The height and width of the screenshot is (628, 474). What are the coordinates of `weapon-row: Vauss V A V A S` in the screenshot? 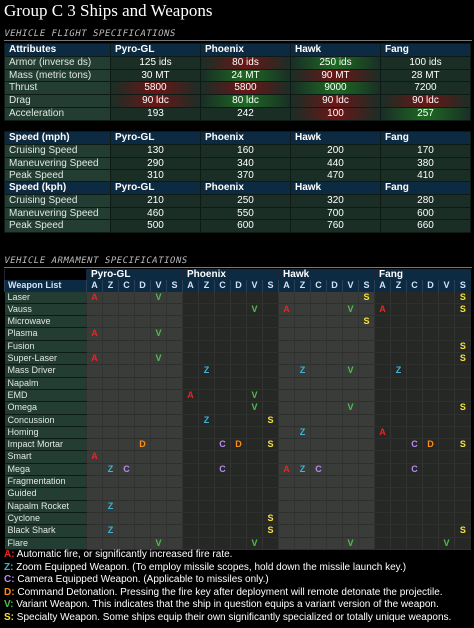 It's located at (237, 310).